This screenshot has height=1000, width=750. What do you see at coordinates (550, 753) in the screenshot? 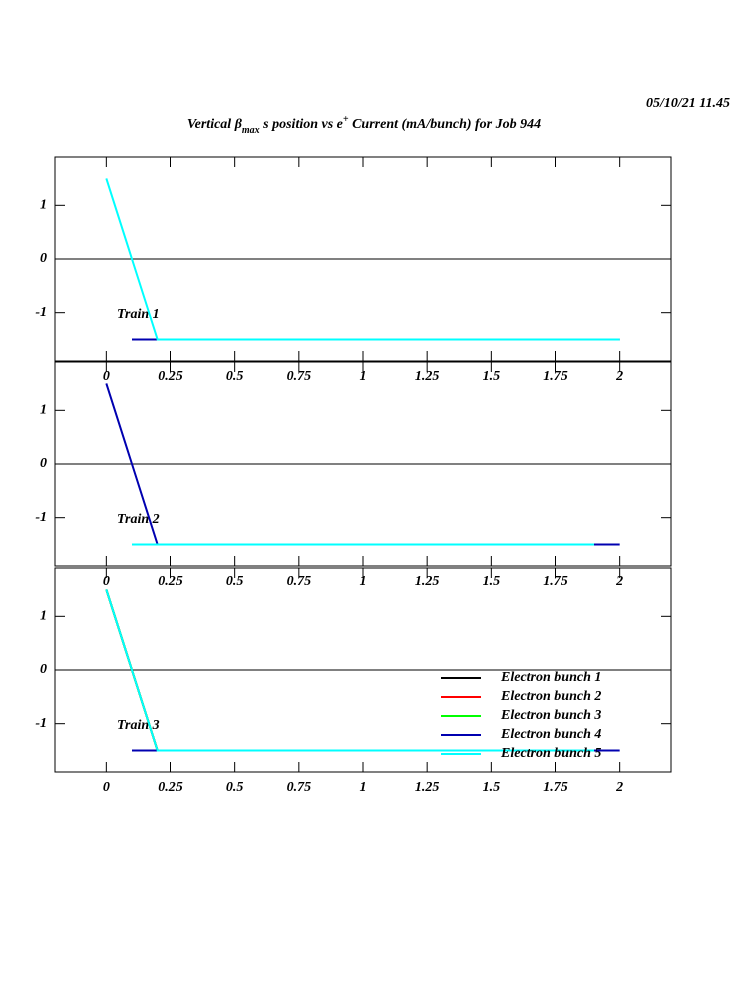
I see `legend-label: Electron bunch 5` at bounding box center [550, 753].